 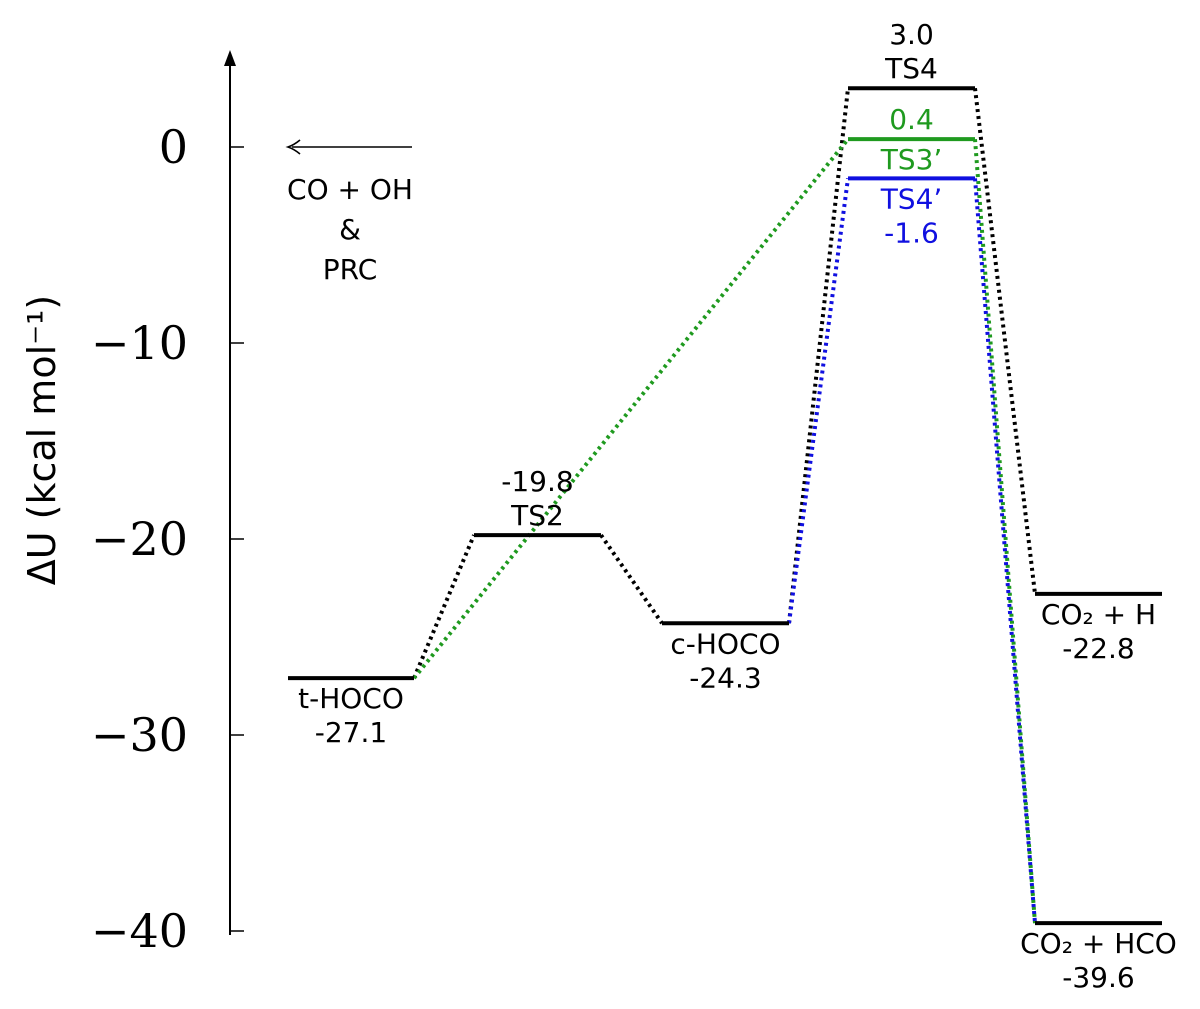 What do you see at coordinates (725, 677) in the screenshot?
I see `label-c-hoco-line-2: -24.3` at bounding box center [725, 677].